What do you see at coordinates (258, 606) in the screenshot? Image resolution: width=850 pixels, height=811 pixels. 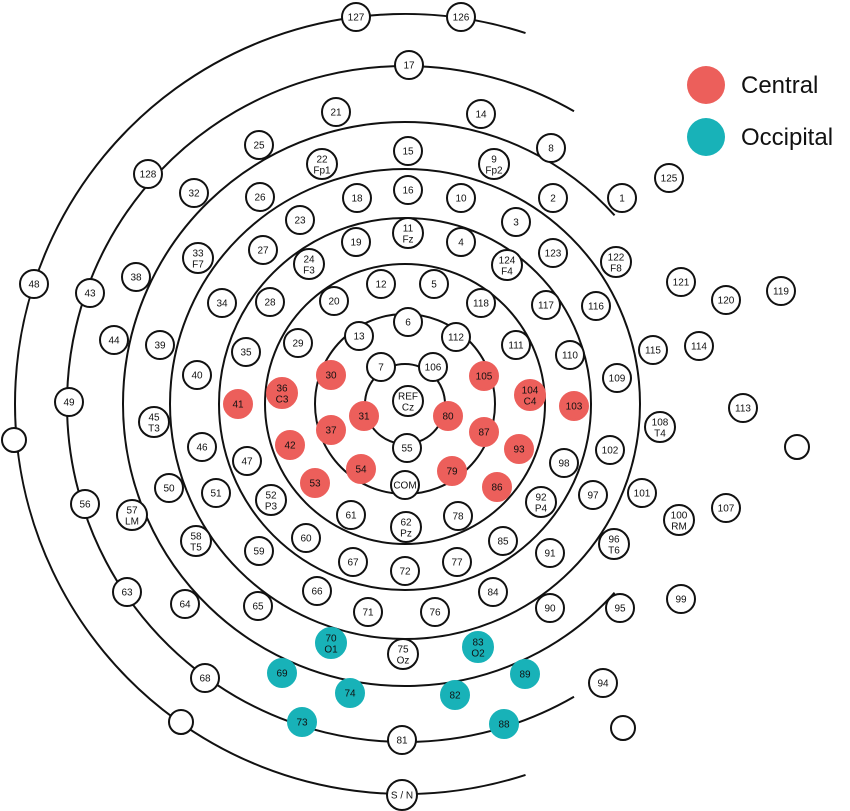 I see `electrode-65: 65` at bounding box center [258, 606].